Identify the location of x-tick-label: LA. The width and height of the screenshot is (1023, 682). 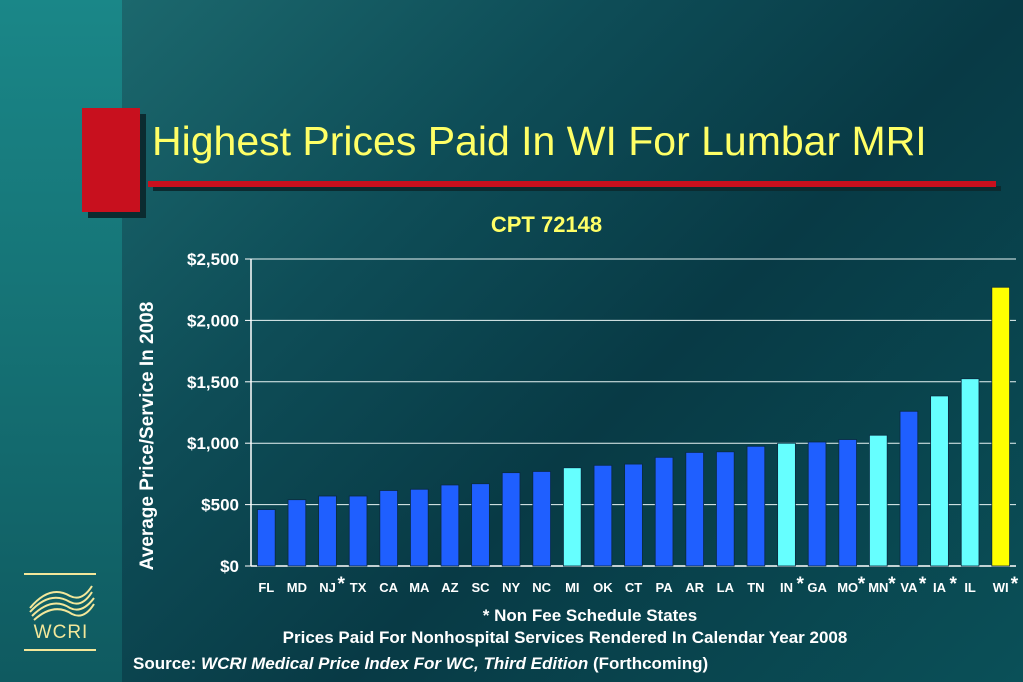
(726, 587).